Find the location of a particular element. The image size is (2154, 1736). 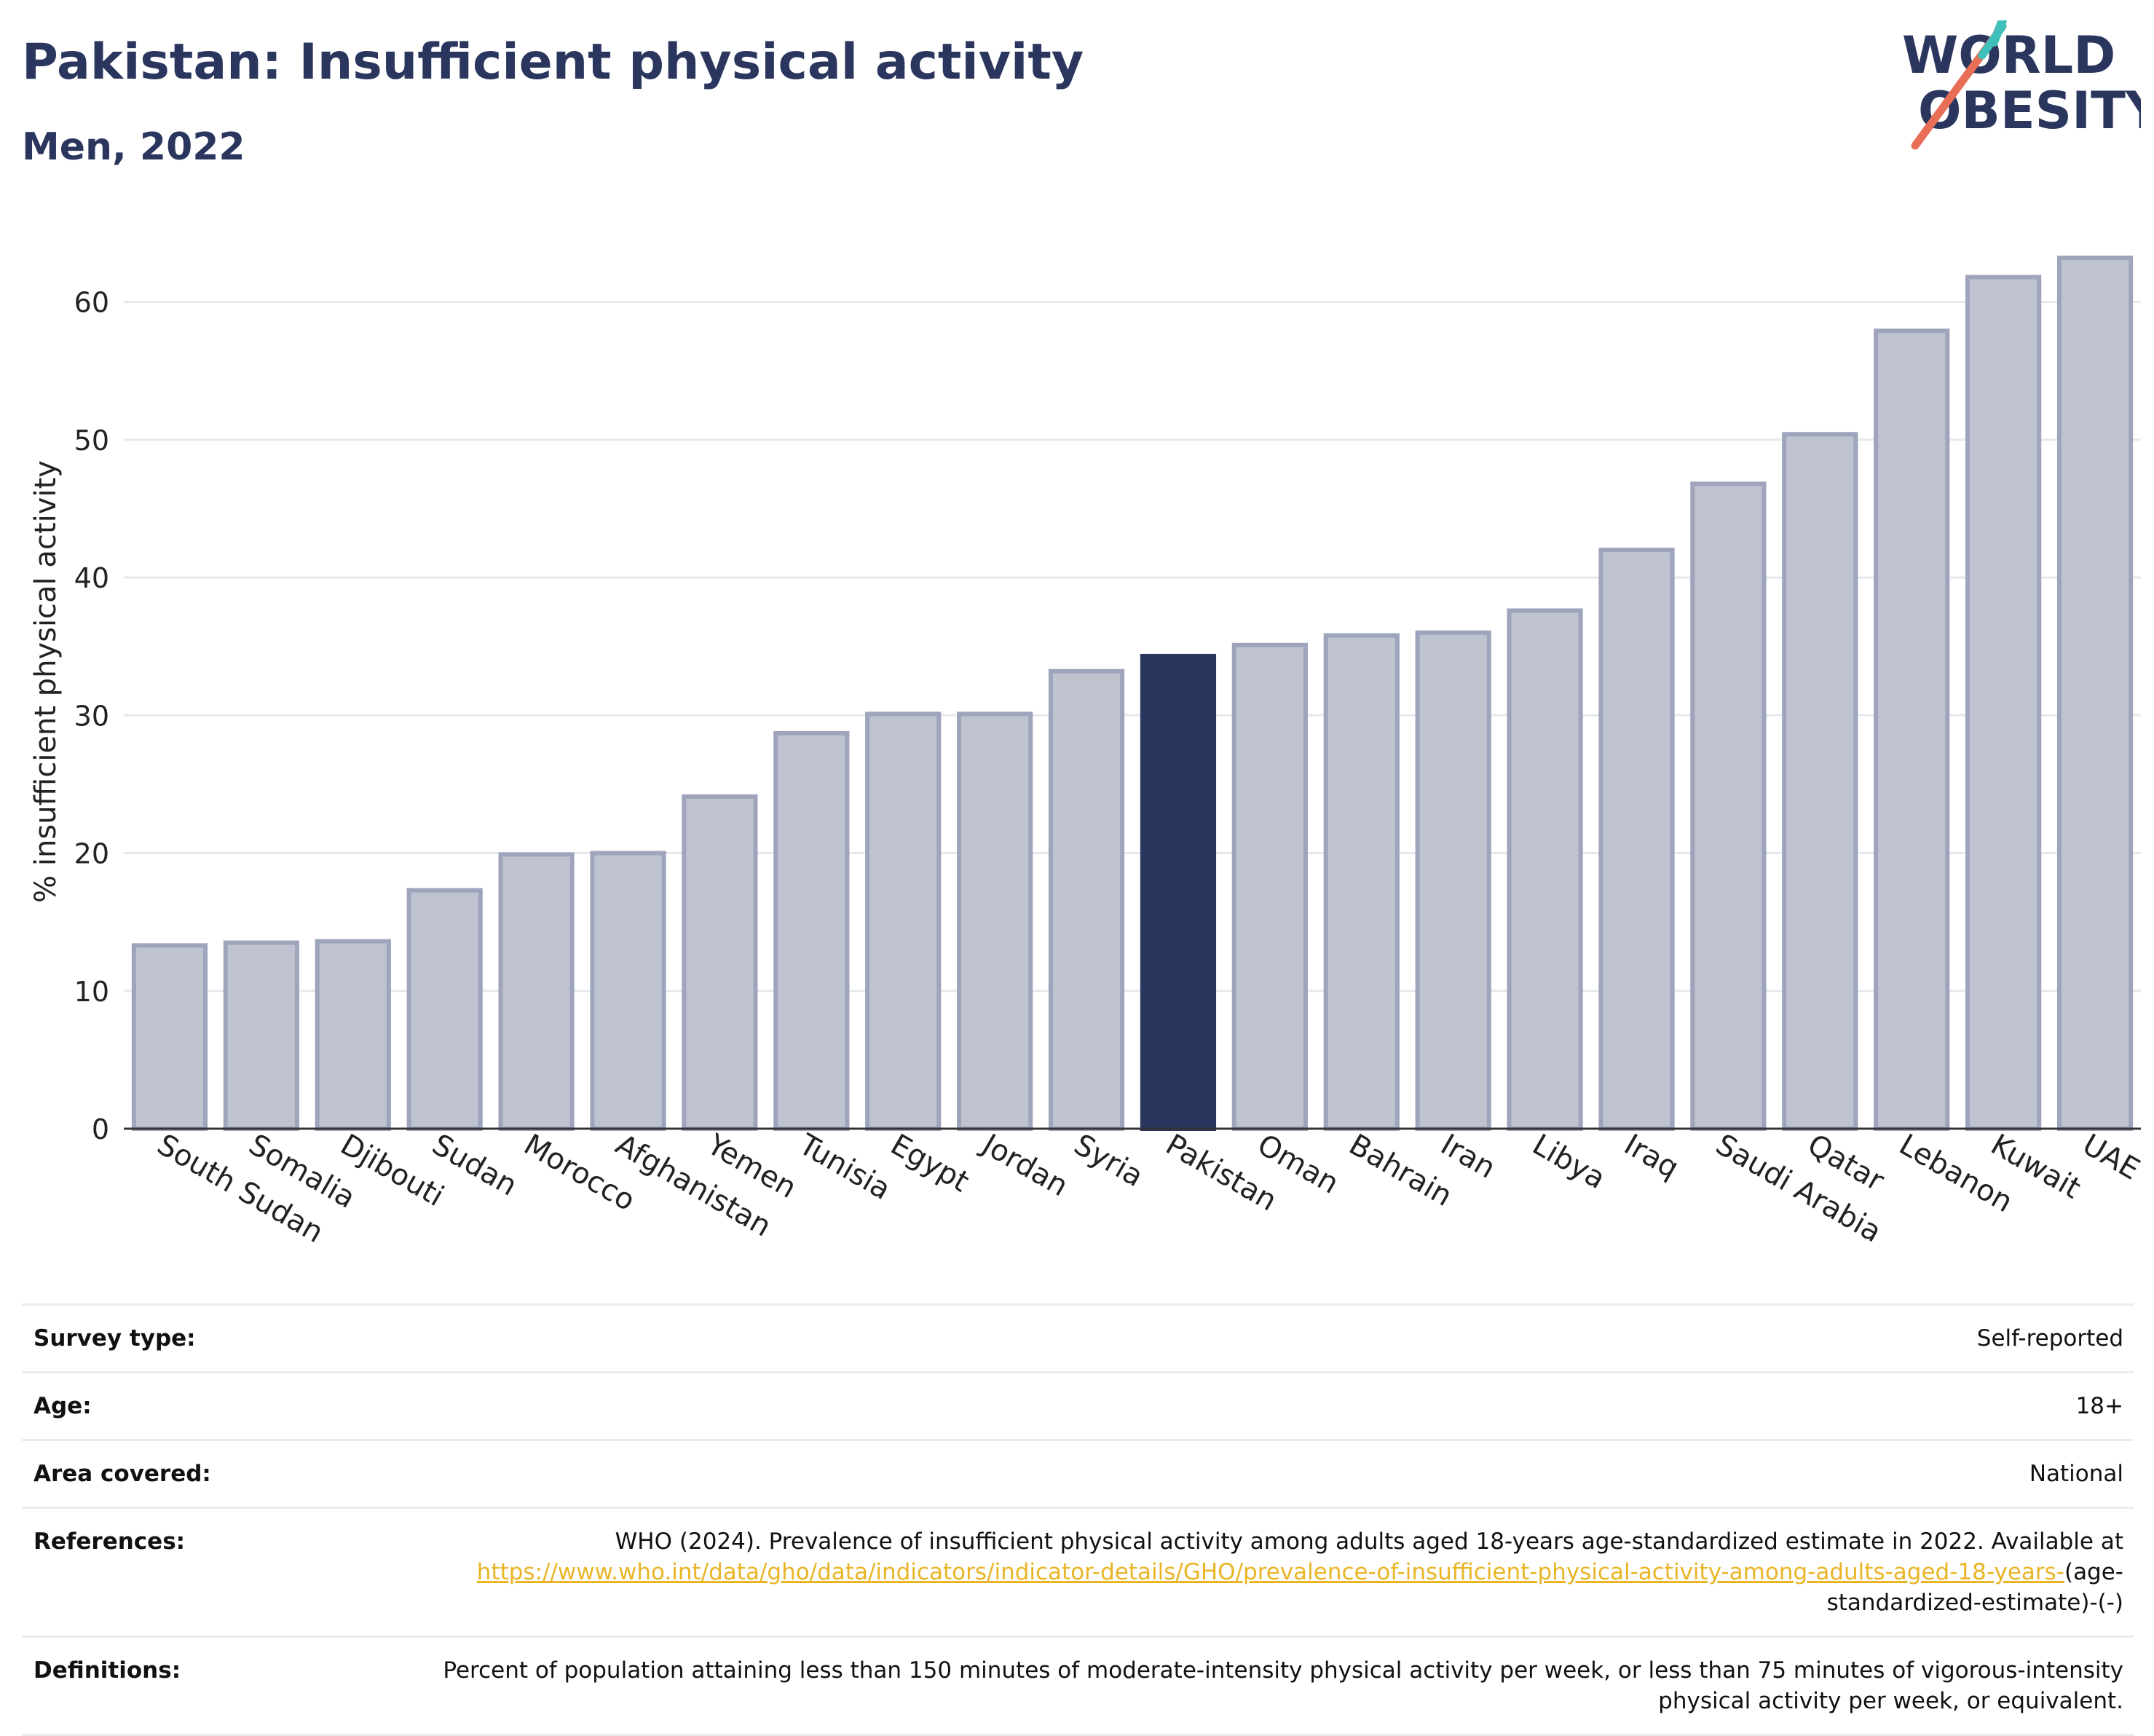

bar-jordan is located at coordinates (995, 921).